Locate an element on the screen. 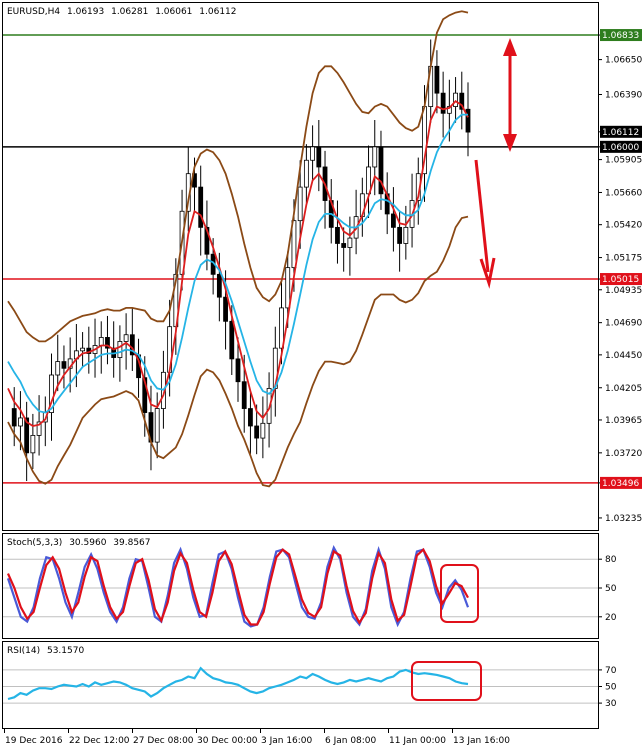 The height and width of the screenshot is (751, 642). time-tick-label-4: 3 Jan 16:00 is located at coordinates (287, 741).